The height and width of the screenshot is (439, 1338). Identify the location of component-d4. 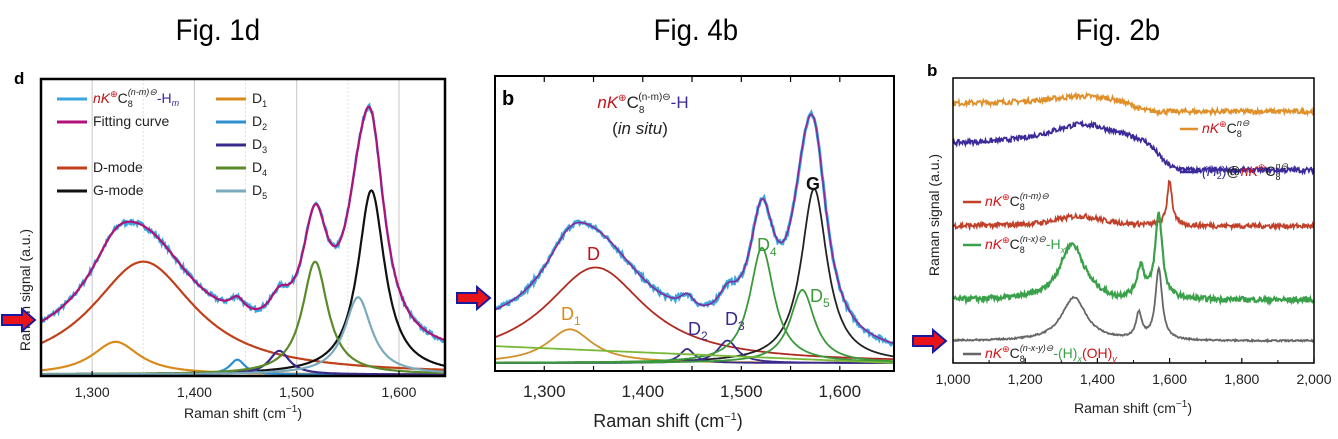
(243, 318).